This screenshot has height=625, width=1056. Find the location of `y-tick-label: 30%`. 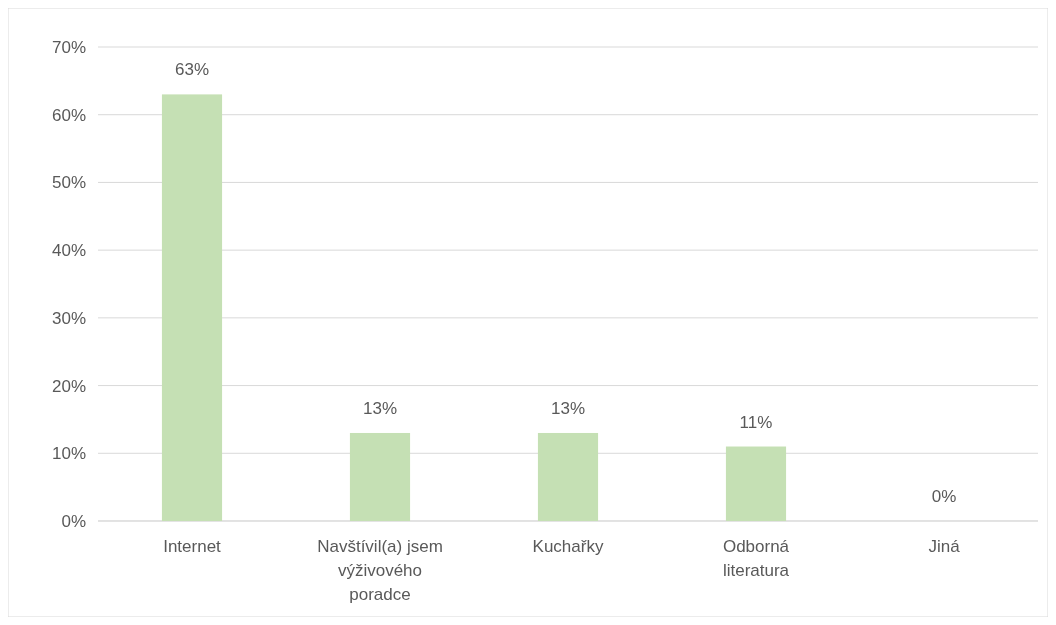

y-tick-label: 30% is located at coordinates (68, 318).